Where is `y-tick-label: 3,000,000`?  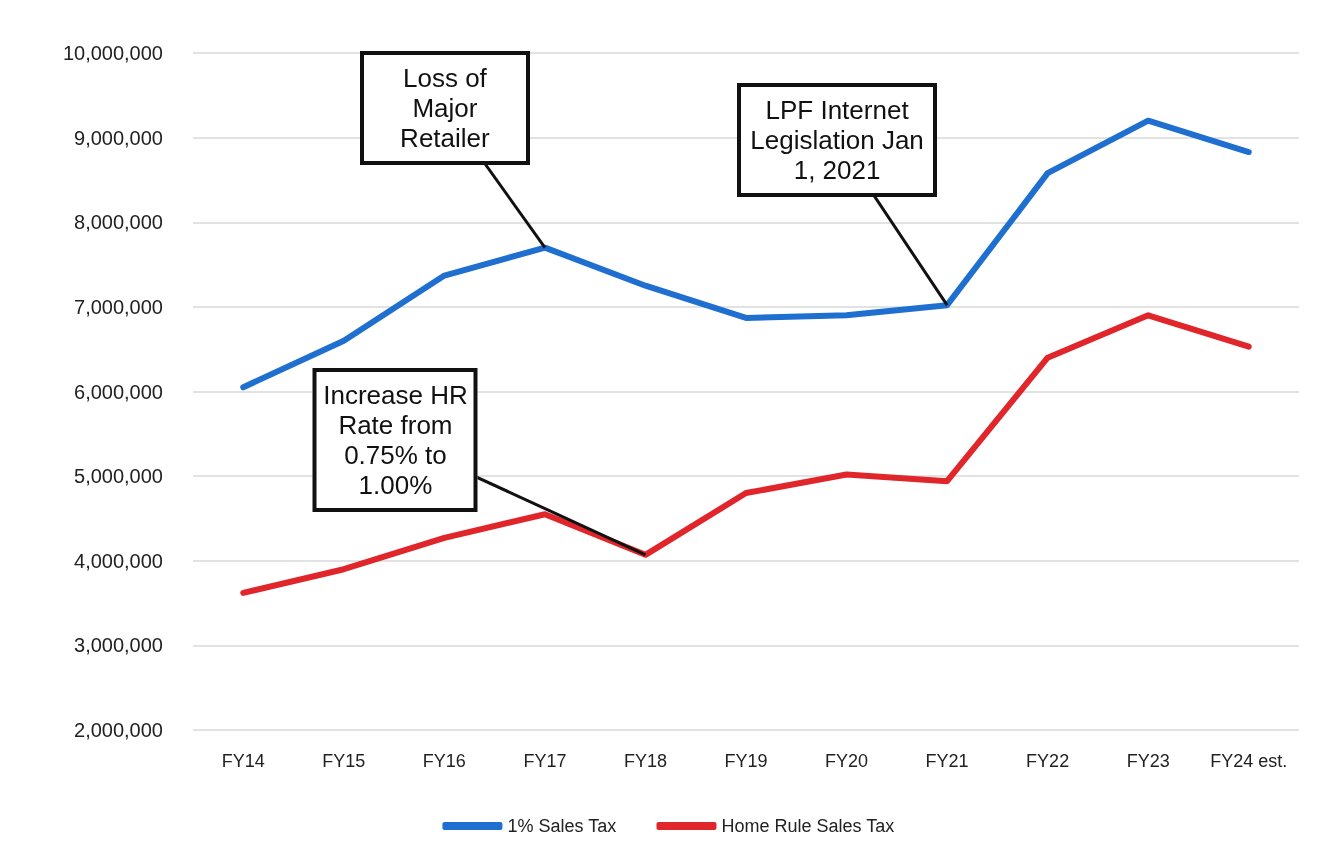
y-tick-label: 3,000,000 is located at coordinates (118, 645).